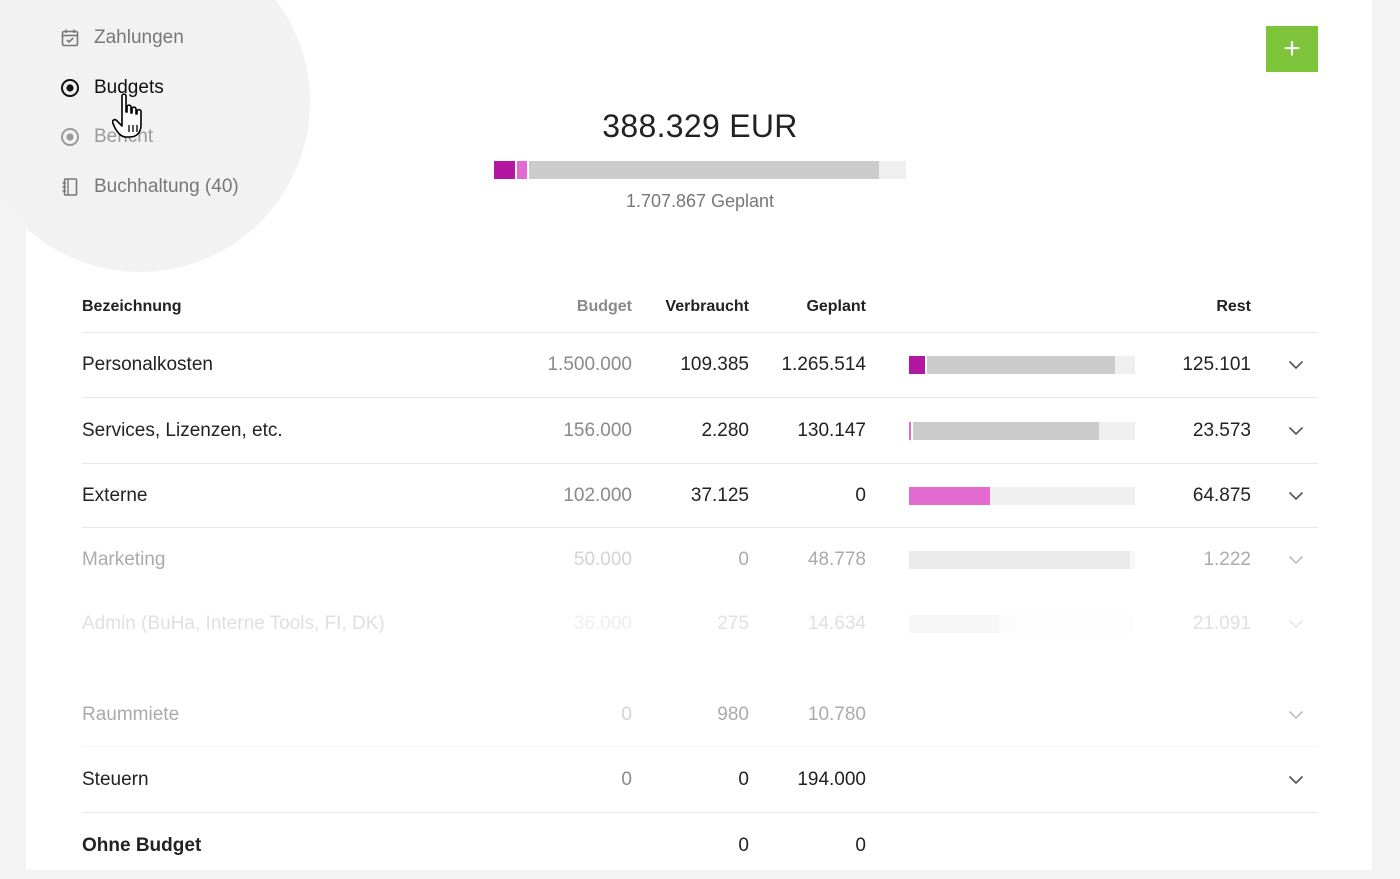  I want to click on row-name: Services, Lizenzen, etc., so click(182, 430).